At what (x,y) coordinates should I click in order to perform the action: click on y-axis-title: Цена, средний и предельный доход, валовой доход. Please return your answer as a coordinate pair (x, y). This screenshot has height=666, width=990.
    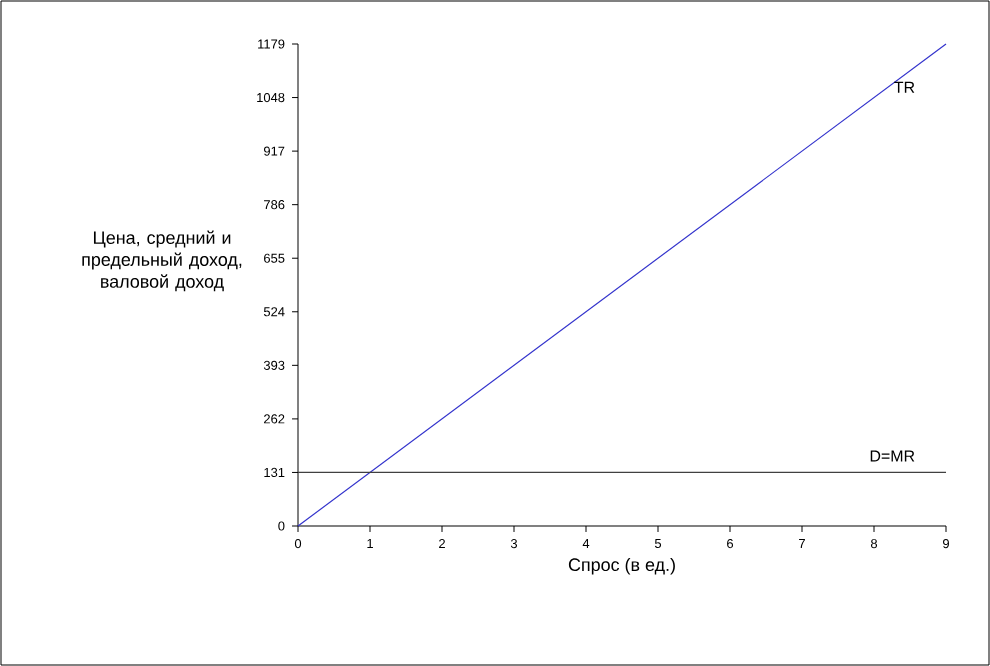
    Looking at the image, I should click on (162, 261).